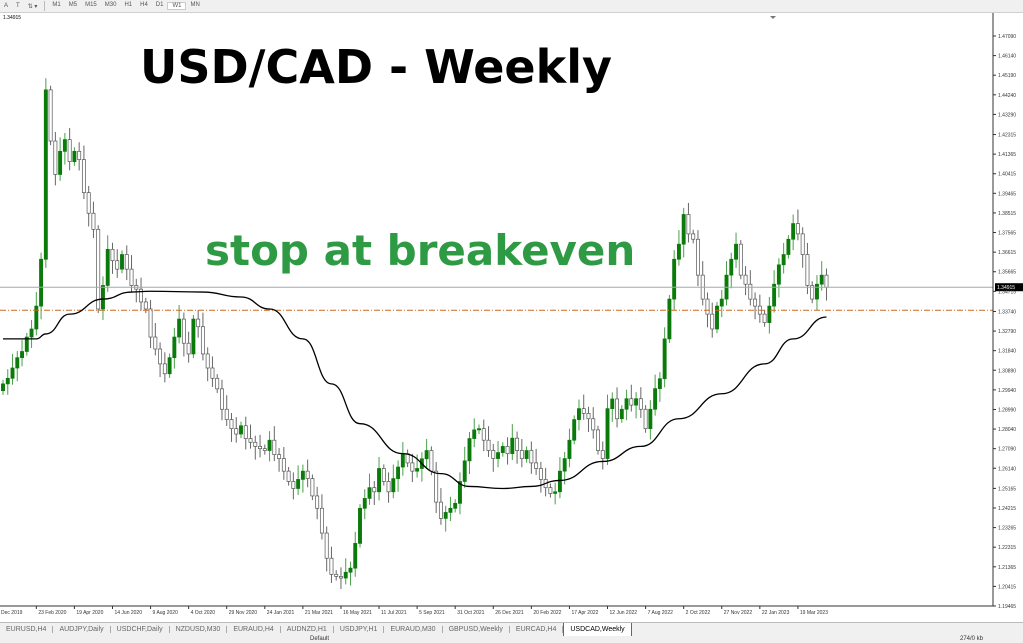  What do you see at coordinates (476, 629) in the screenshot?
I see `tab-gbpusd-weekly: GBPUSD,Weekly` at bounding box center [476, 629].